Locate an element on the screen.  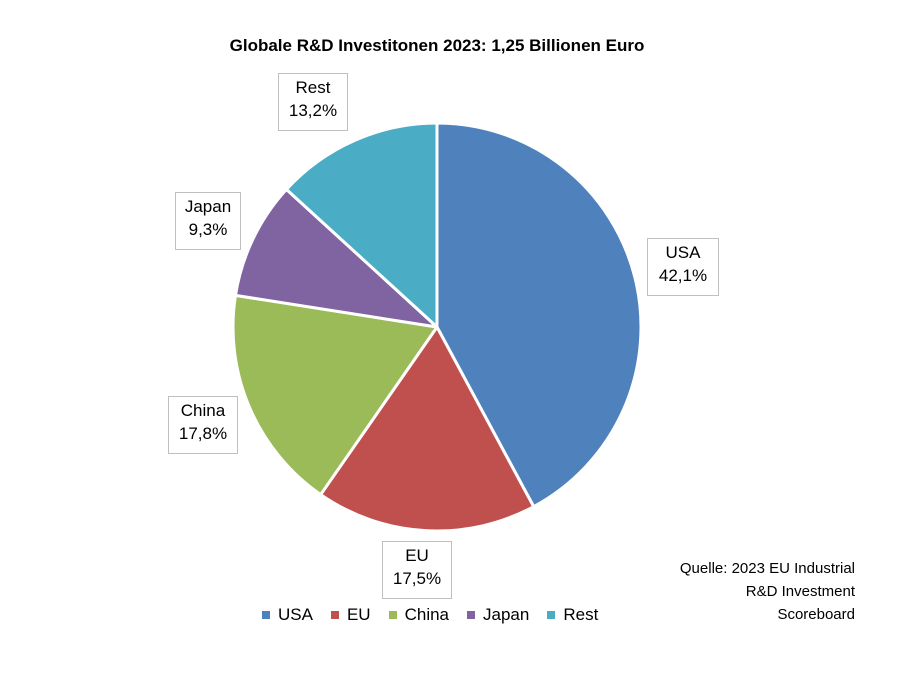
pie-slice-japan is located at coordinates (336, 258).